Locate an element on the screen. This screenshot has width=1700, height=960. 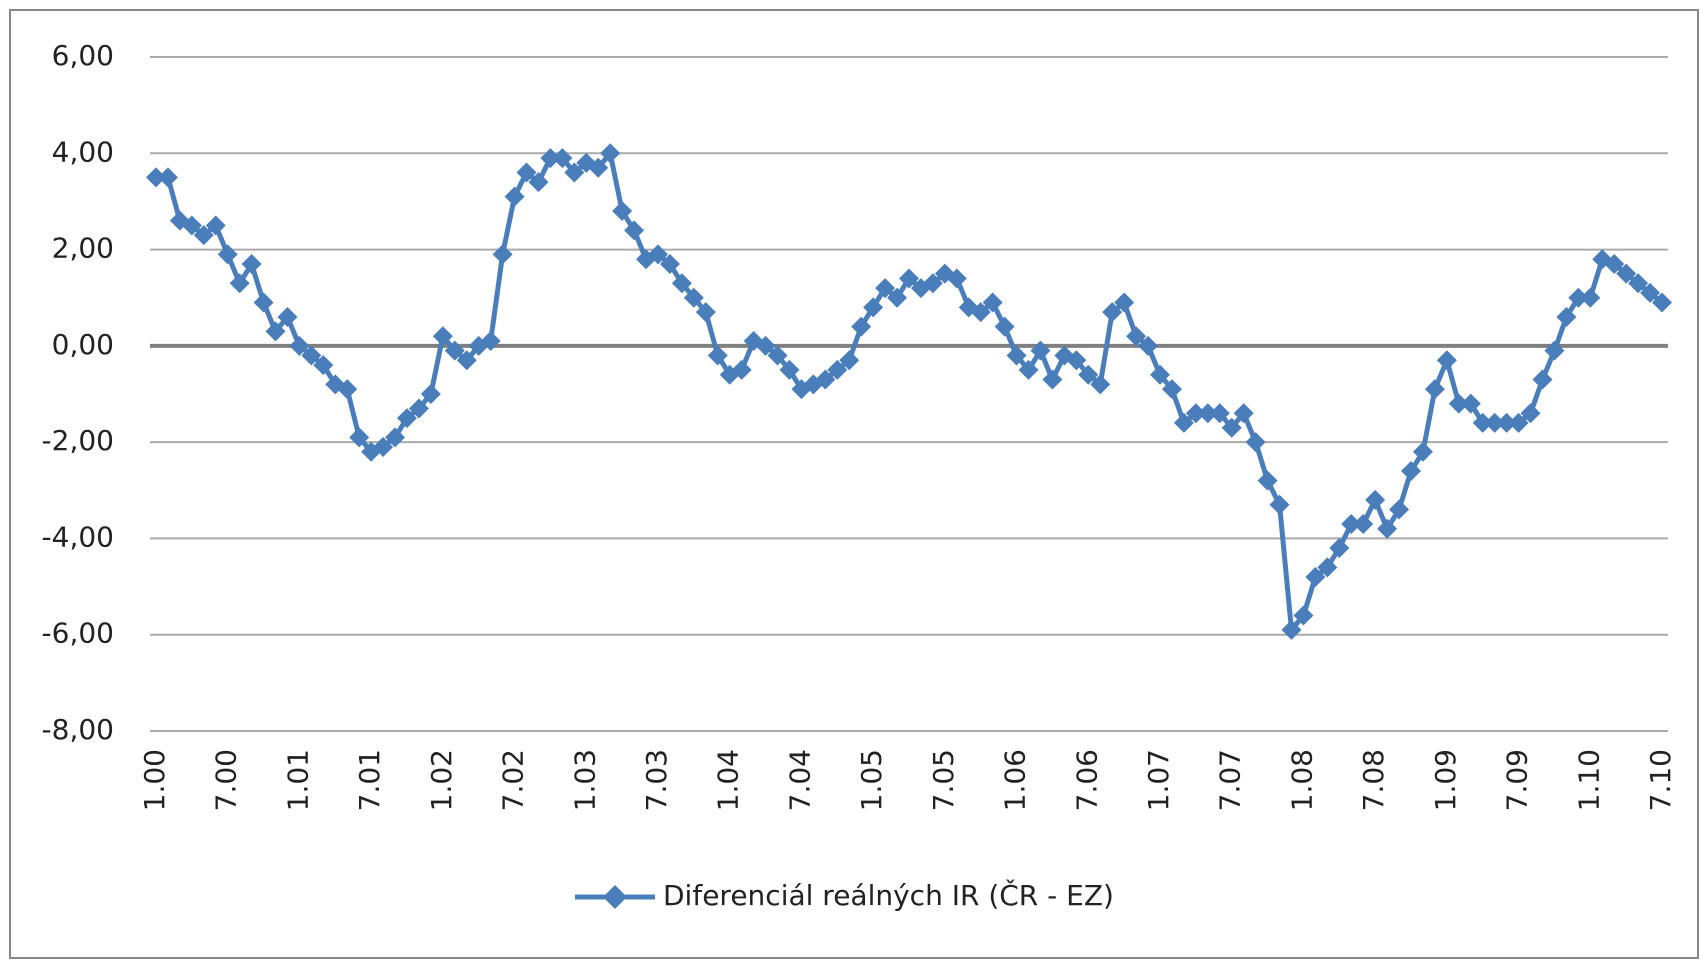
x-tick-label: 7.02 is located at coordinates (513, 780).